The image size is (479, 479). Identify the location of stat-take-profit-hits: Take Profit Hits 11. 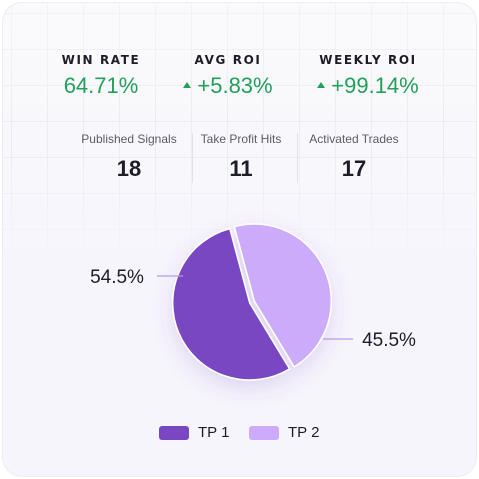
(241, 156).